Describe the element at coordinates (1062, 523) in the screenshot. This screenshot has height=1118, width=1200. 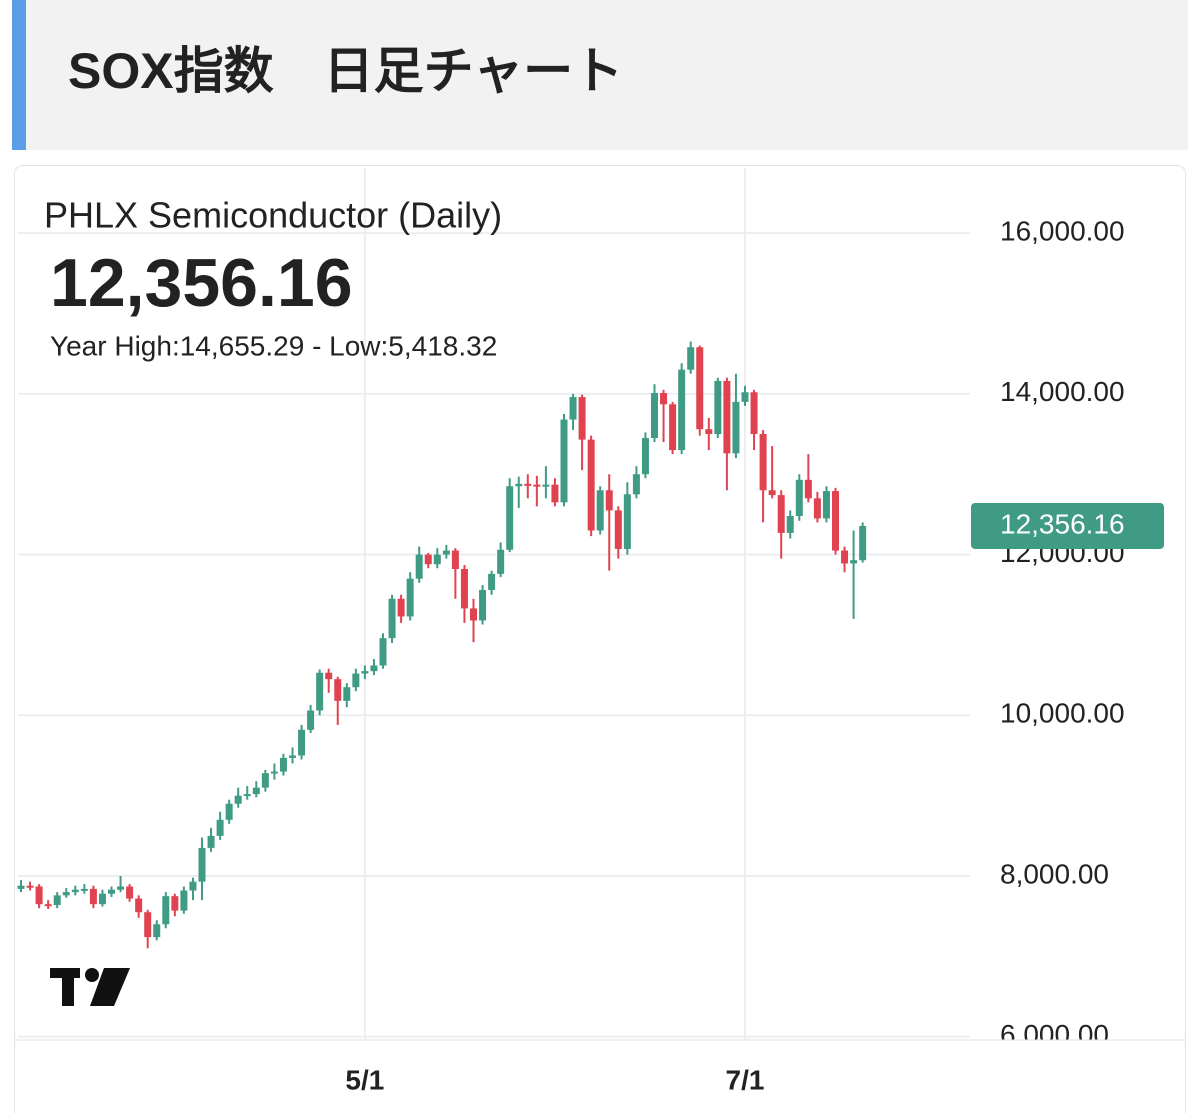
I see `price-tag-label: 12,356.16` at that location.